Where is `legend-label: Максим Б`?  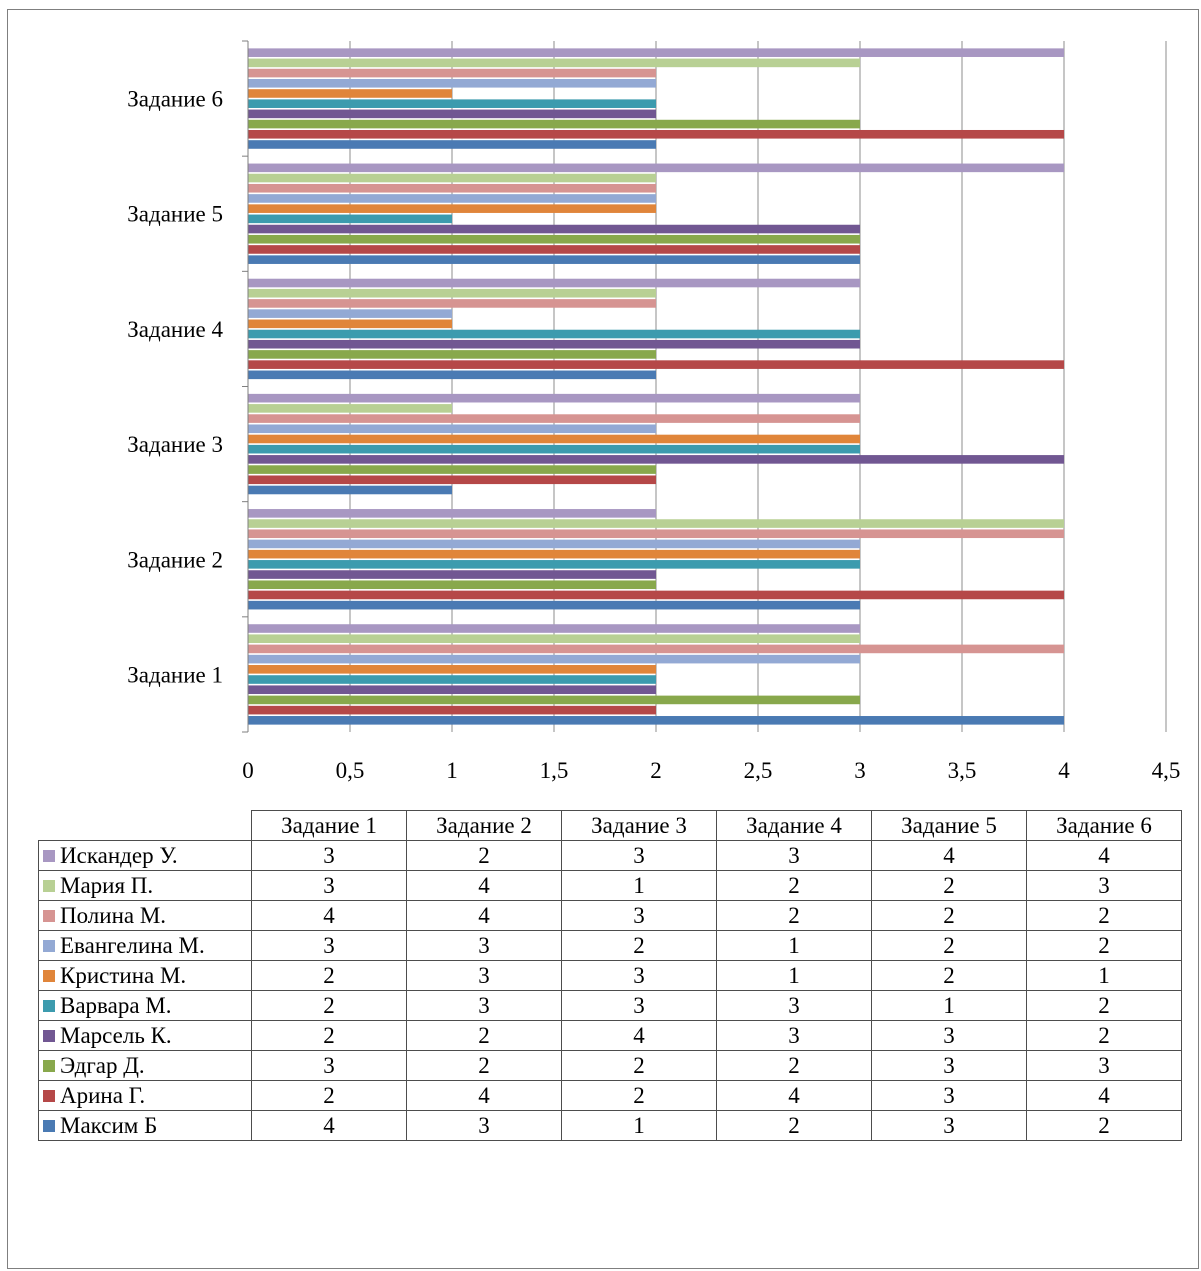
legend-label: Максим Б is located at coordinates (109, 1125).